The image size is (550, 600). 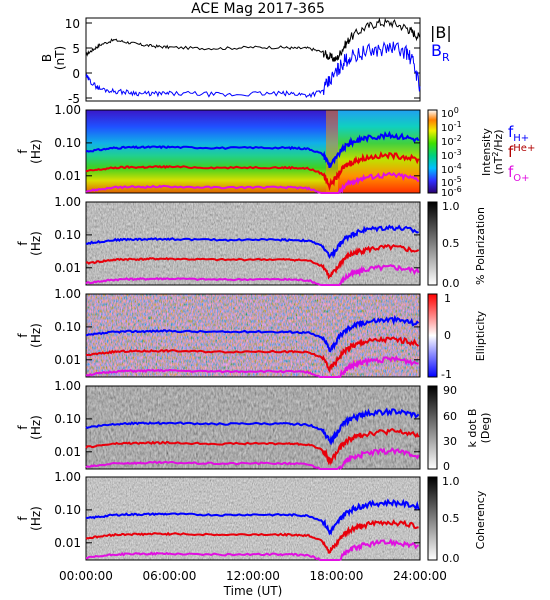 What do you see at coordinates (72, 61) in the screenshot?
I see `b-panel-y-ticks: 10 5 0 -5` at bounding box center [72, 61].